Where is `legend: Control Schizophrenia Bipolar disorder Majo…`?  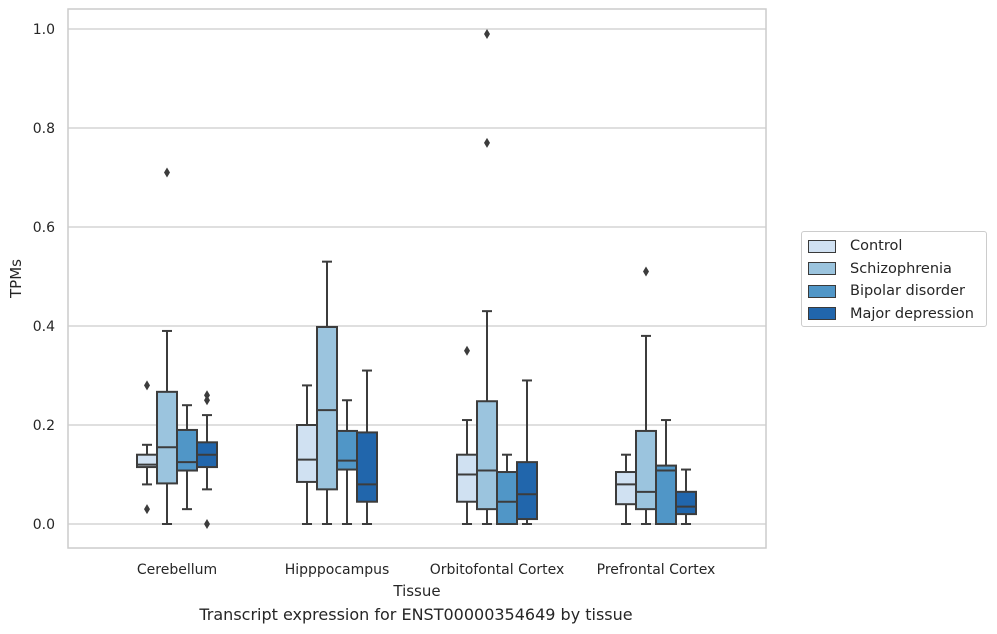
legend: Control Schizophrenia Bipolar disorder Majo… is located at coordinates (894, 279).